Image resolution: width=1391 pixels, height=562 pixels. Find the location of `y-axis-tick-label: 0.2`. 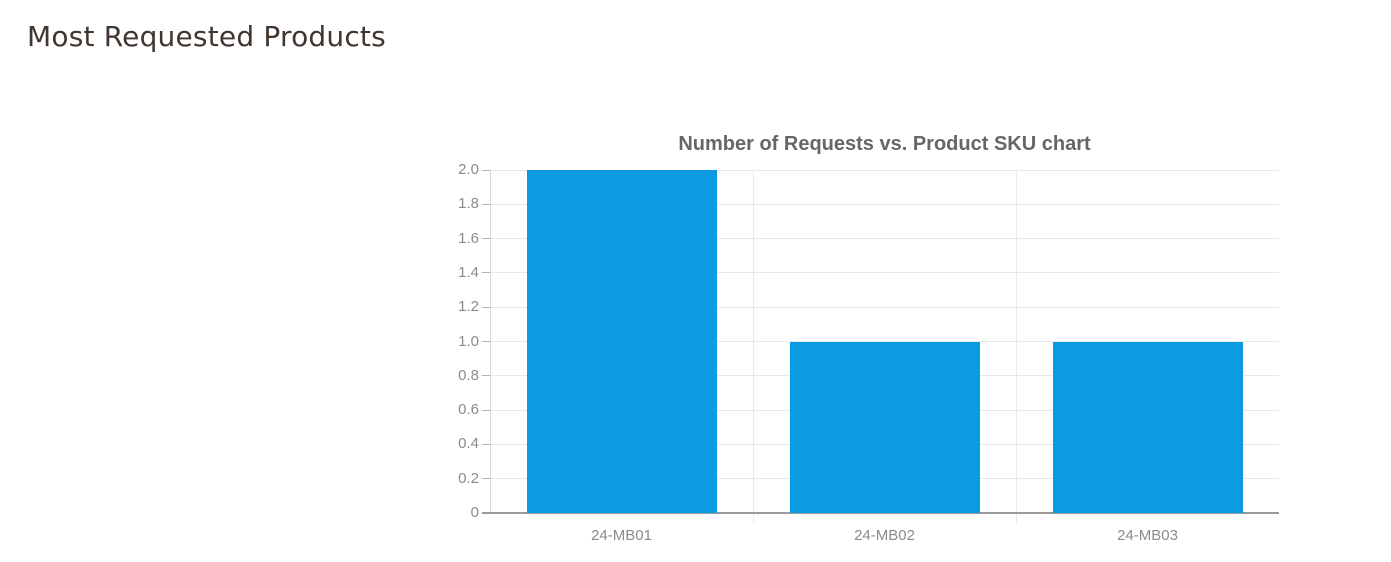

y-axis-tick-label: 0.2 is located at coordinates (468, 478).